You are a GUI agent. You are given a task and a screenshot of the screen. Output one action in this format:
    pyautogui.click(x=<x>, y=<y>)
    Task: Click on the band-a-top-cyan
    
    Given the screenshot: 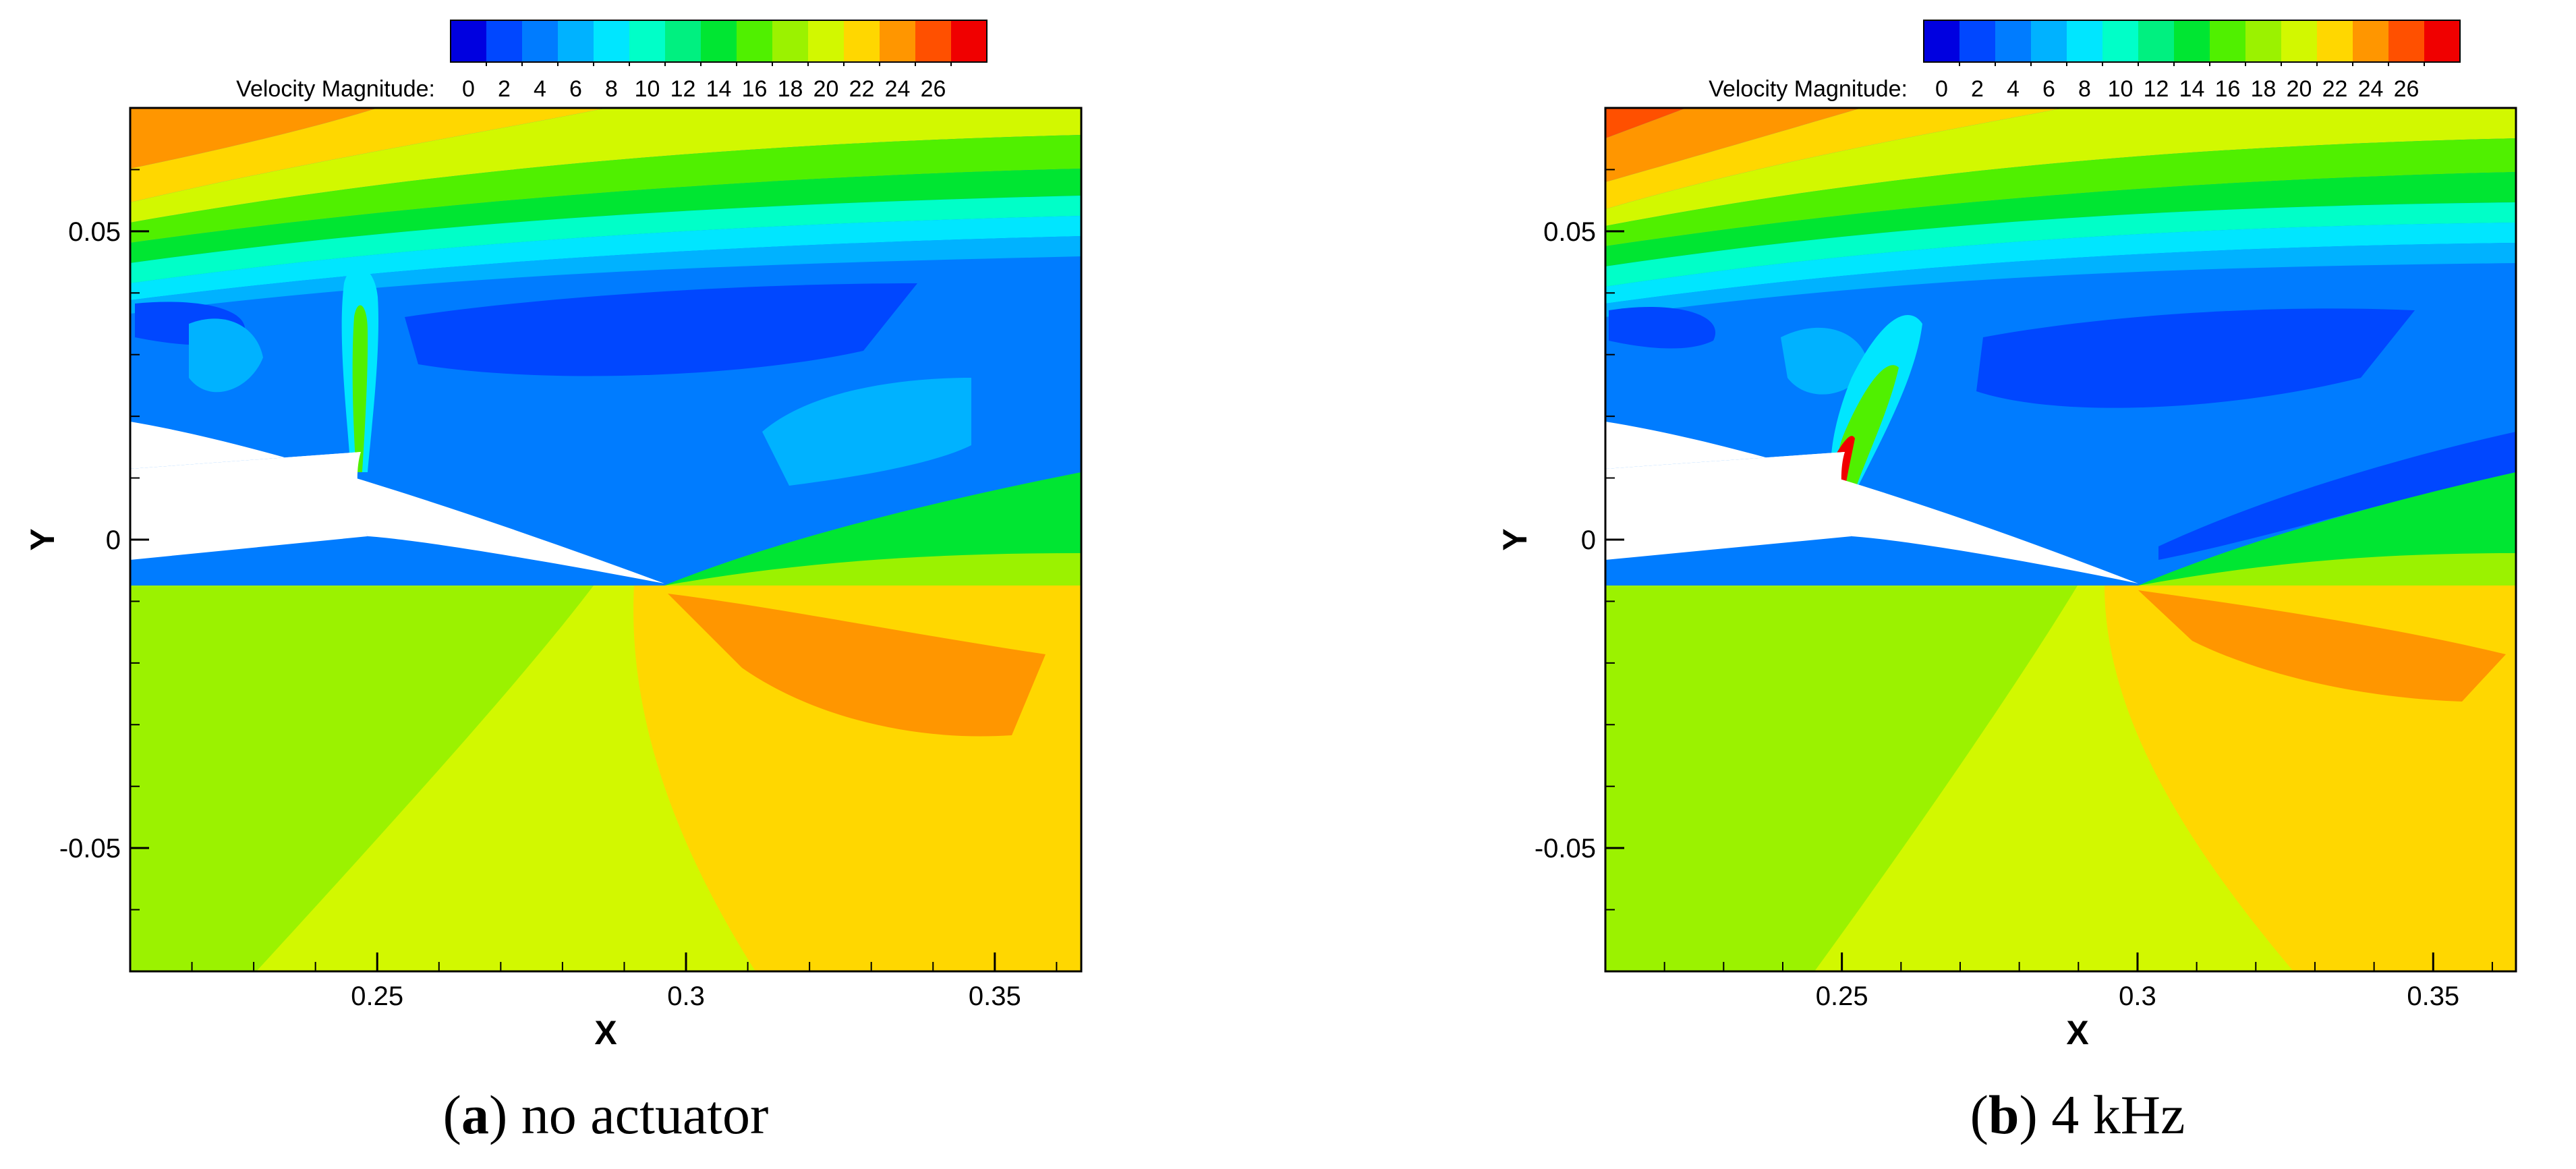 What is the action you would take?
    pyautogui.click(x=605, y=258)
    